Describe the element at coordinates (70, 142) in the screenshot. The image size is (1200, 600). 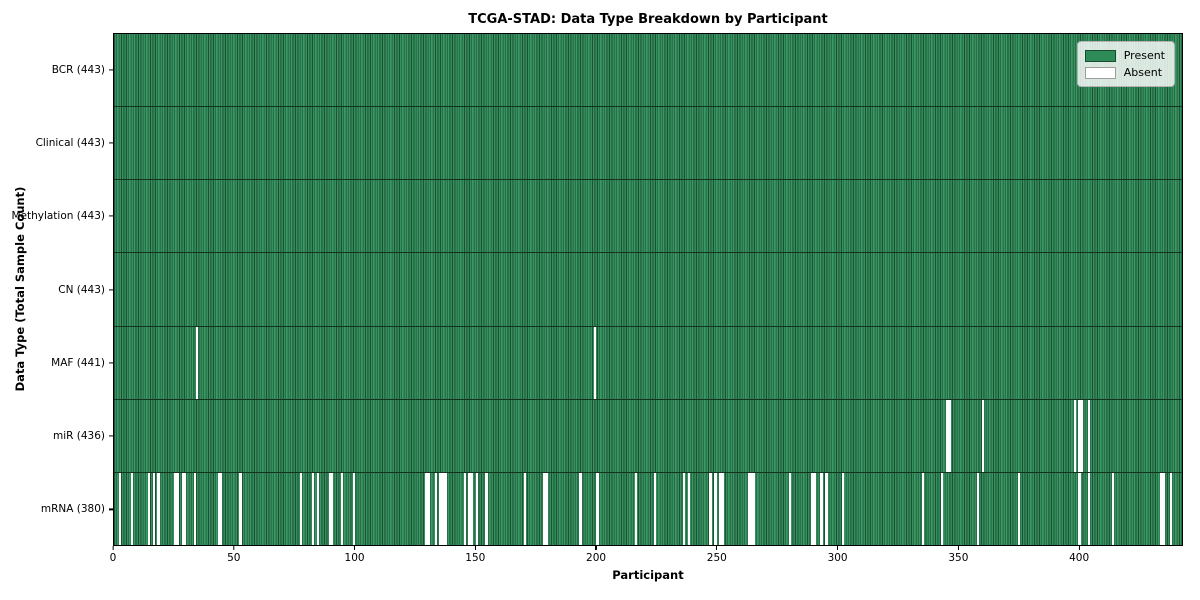
I see `y-tick-label: Clinical (443)` at that location.